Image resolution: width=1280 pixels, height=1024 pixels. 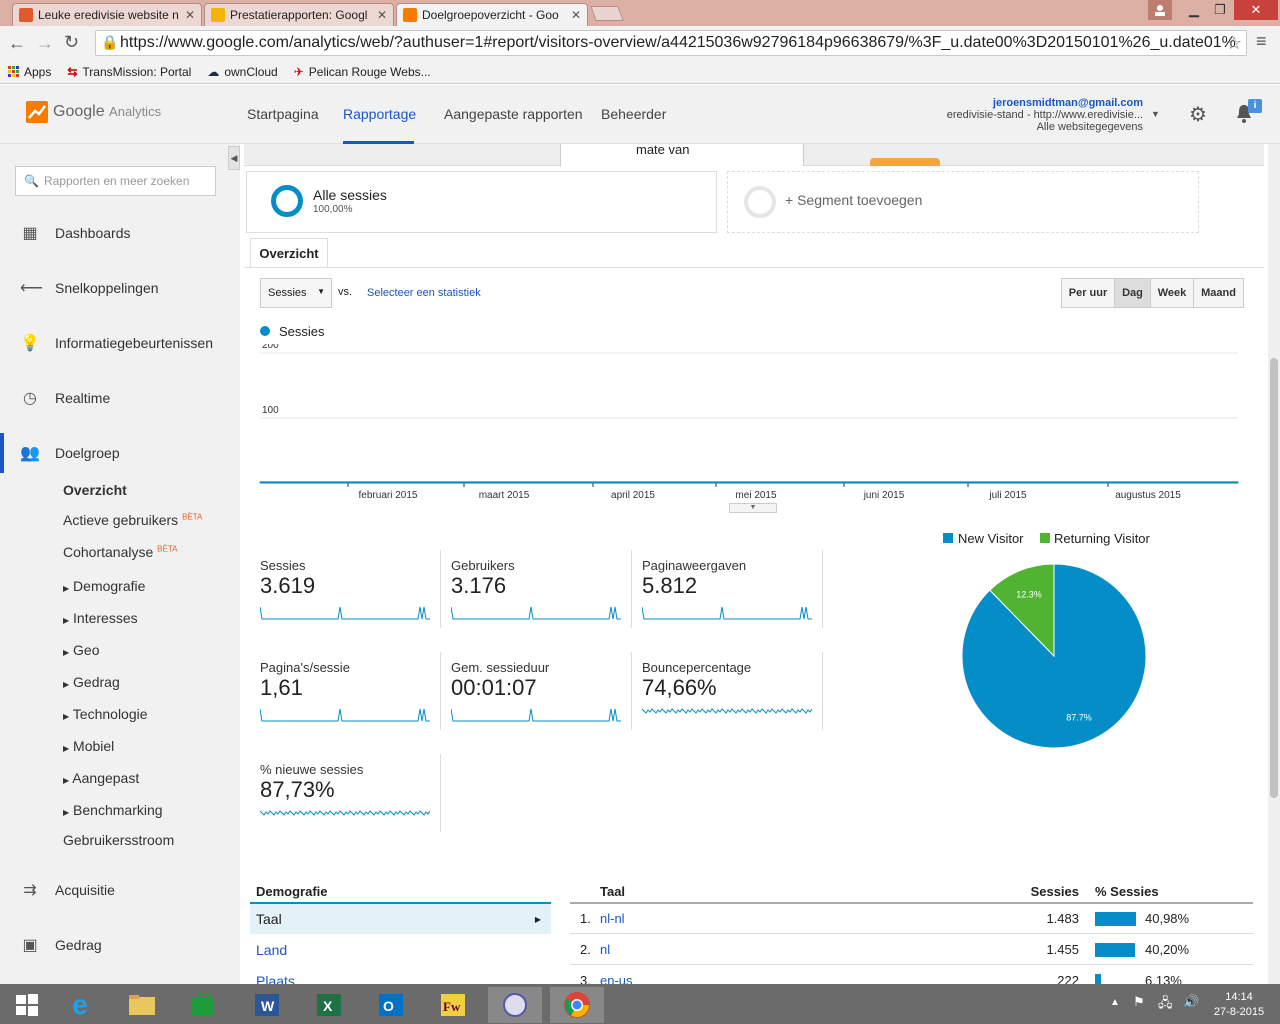 I want to click on reload-icon: ↻, so click(x=72, y=42).